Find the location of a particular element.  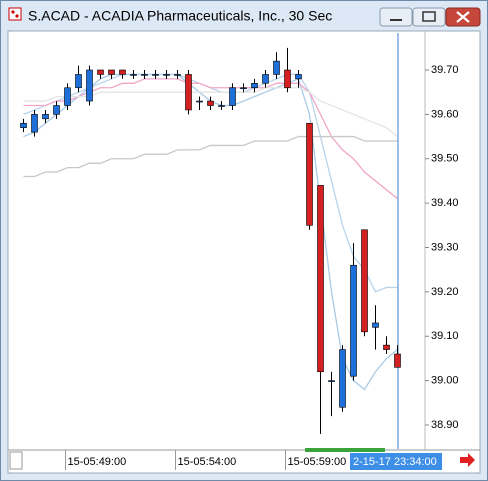

scroll-arrow is located at coordinates (467, 460).